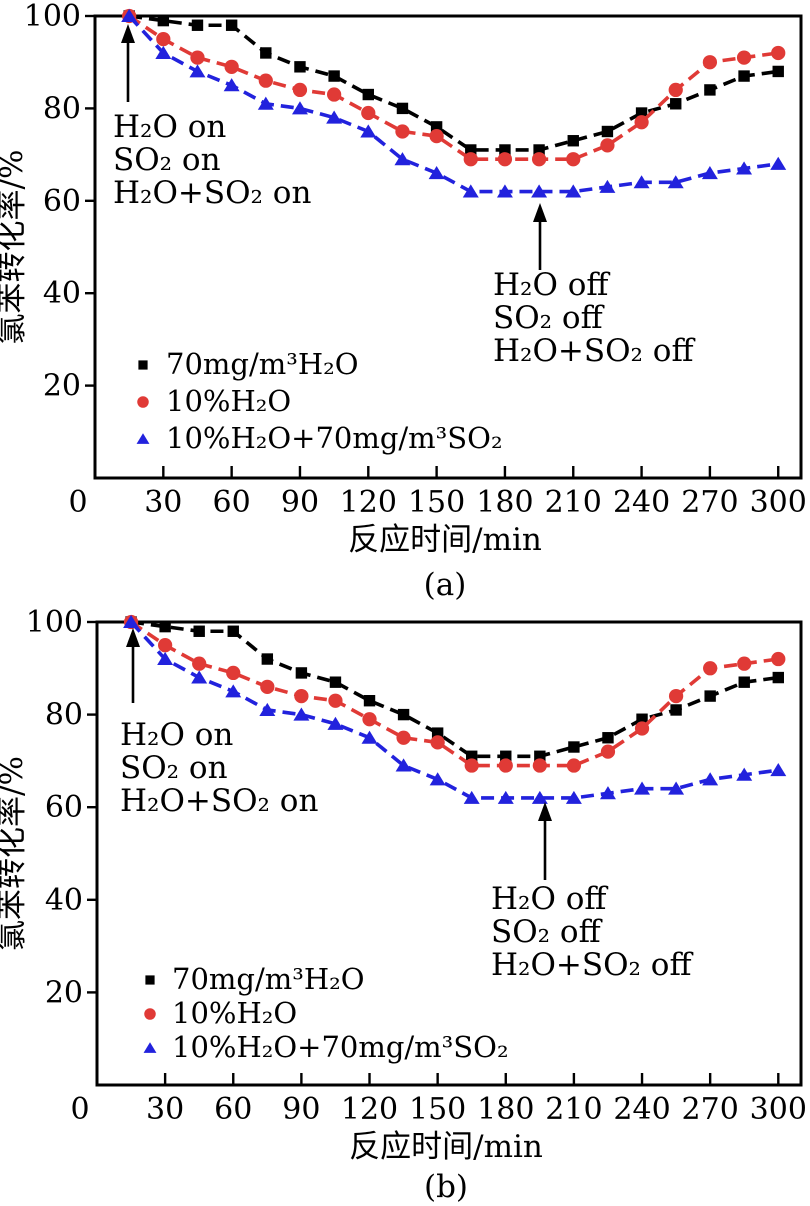  What do you see at coordinates (150, 1014) in the screenshot?
I see `legend-marker-circle` at bounding box center [150, 1014].